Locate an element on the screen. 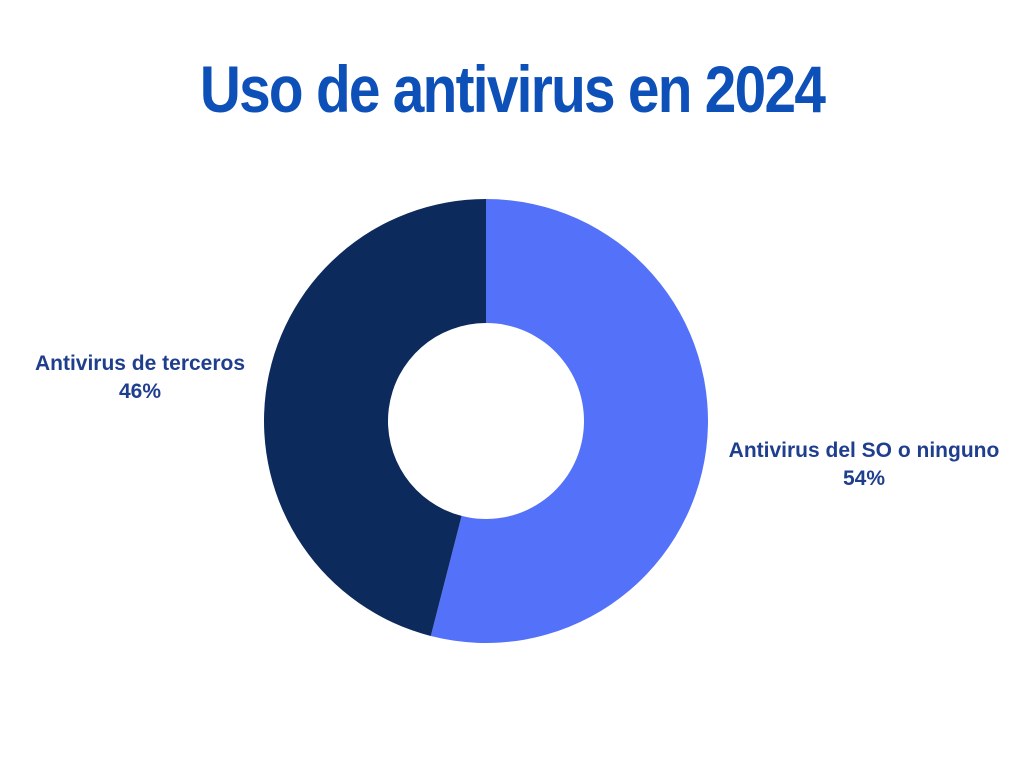  slice-percentage: 54% is located at coordinates (864, 478).